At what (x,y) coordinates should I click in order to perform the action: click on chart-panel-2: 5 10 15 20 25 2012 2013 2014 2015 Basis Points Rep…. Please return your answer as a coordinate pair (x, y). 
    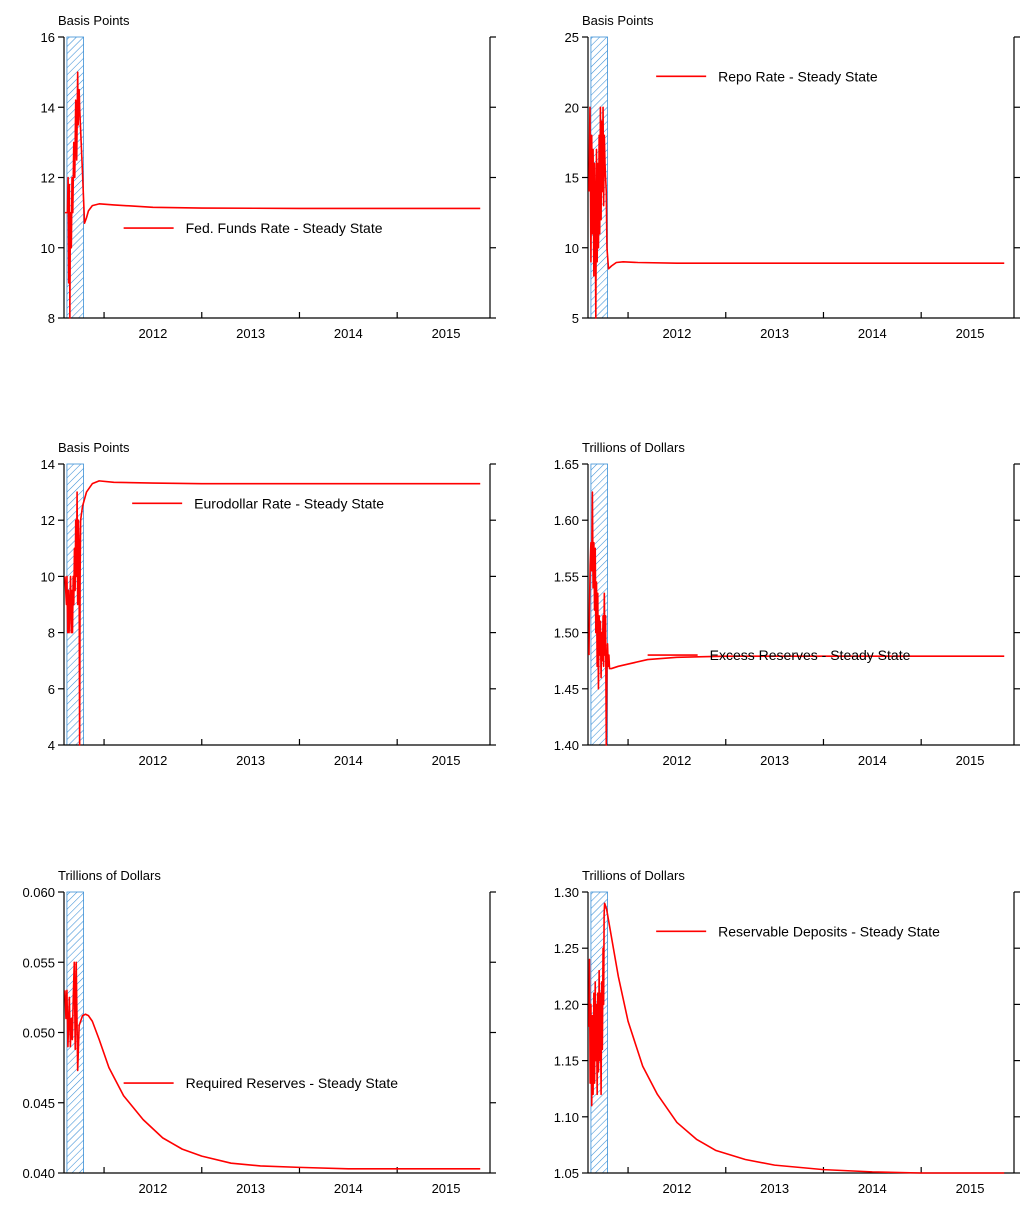
    Looking at the image, I should click on (792, 177).